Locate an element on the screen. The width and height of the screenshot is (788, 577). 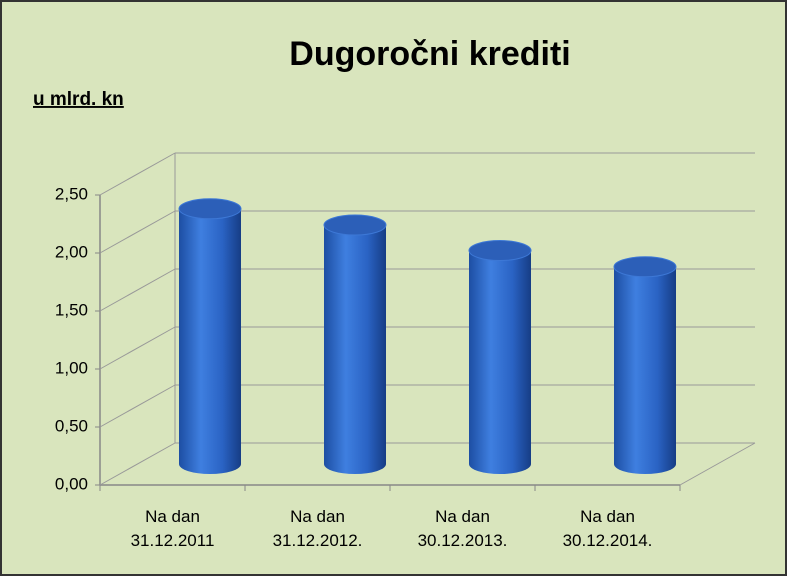
x-tick-label: Na dan 31.12.2011 is located at coordinates (172, 528).